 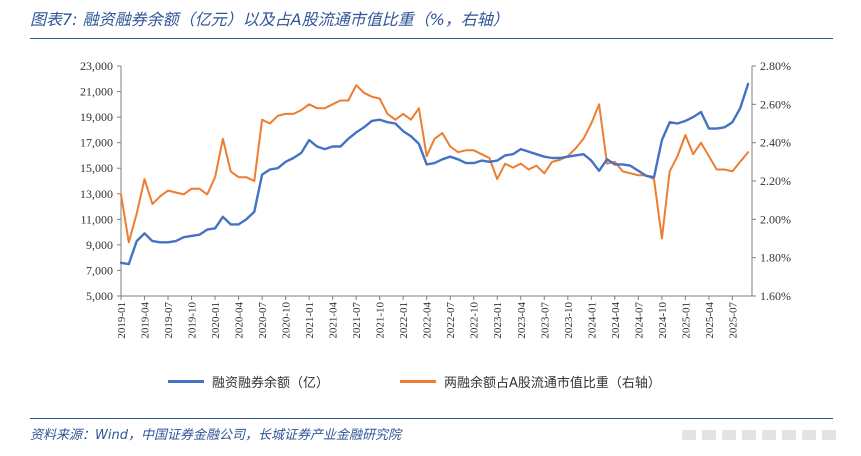 I want to click on x-tick-label: 2021-07, so click(x=357, y=320).